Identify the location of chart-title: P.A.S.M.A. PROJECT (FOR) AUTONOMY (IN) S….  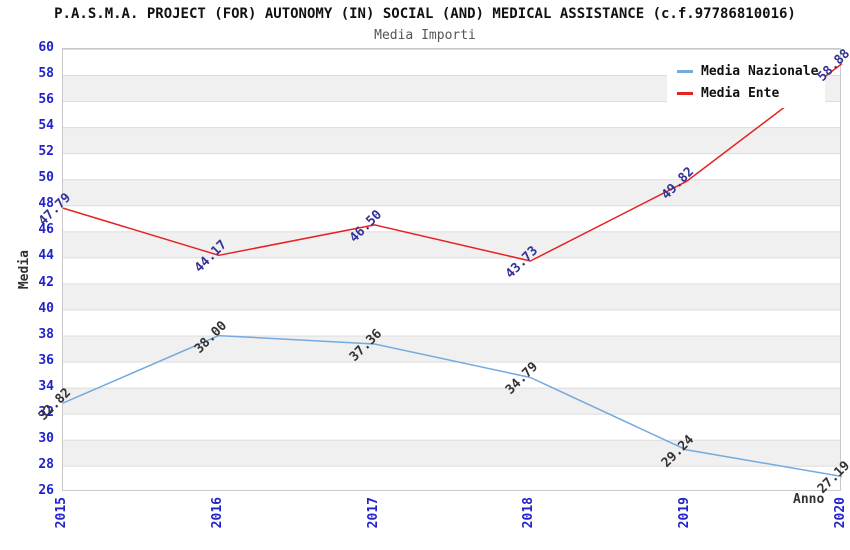
(425, 14).